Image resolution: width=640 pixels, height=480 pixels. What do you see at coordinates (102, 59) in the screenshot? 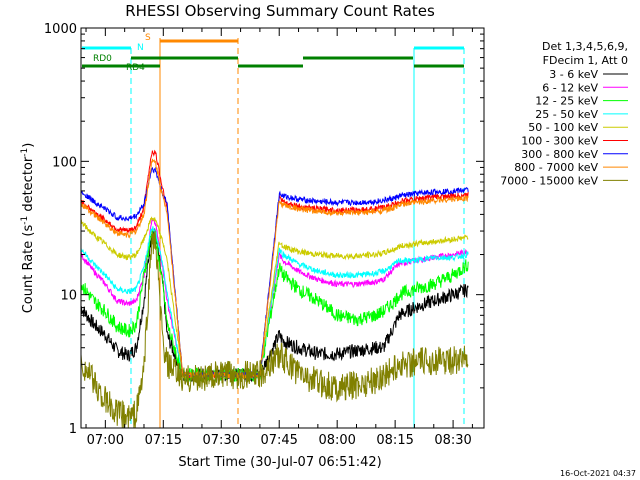
I see `rd0-label: RD0` at bounding box center [102, 59].